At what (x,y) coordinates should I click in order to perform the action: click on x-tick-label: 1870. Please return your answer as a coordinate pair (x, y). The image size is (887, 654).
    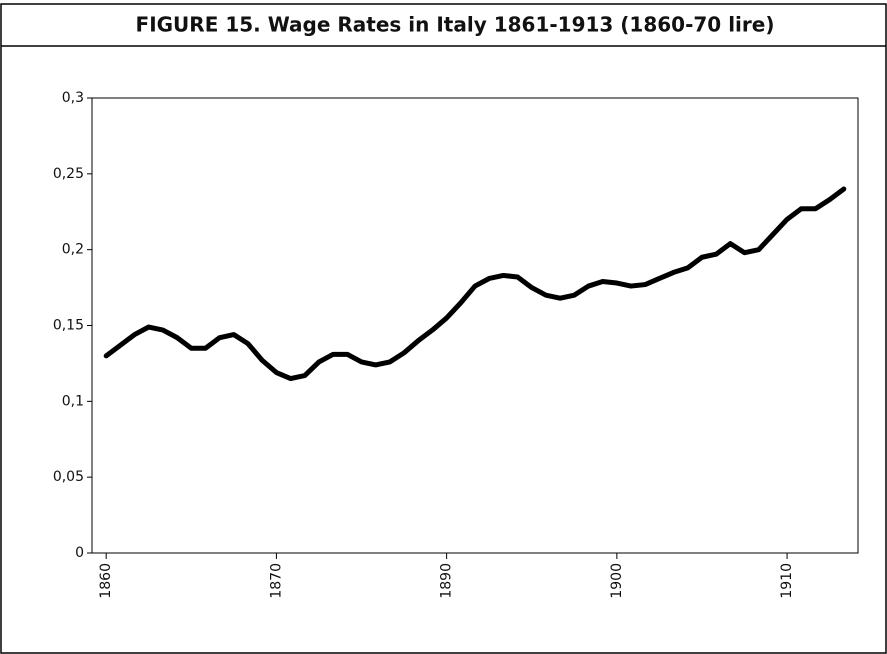
    Looking at the image, I should click on (276, 581).